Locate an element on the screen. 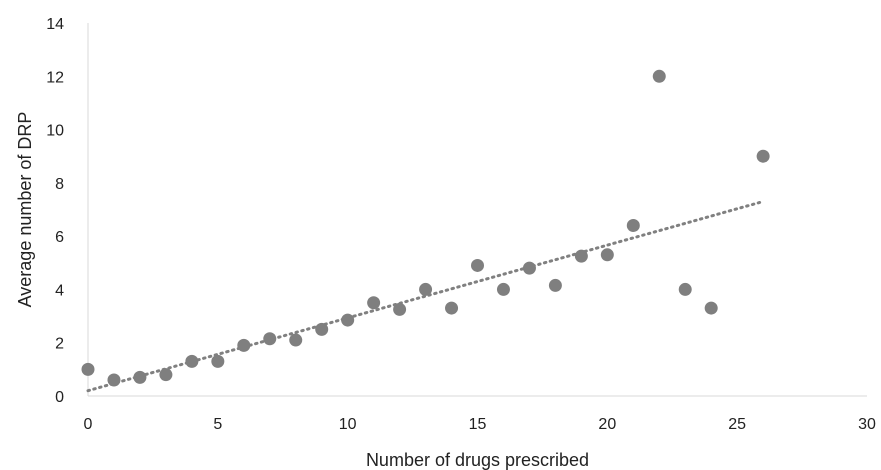 Image resolution: width=881 pixels, height=470 pixels. x-tick-label: 20 is located at coordinates (607, 424).